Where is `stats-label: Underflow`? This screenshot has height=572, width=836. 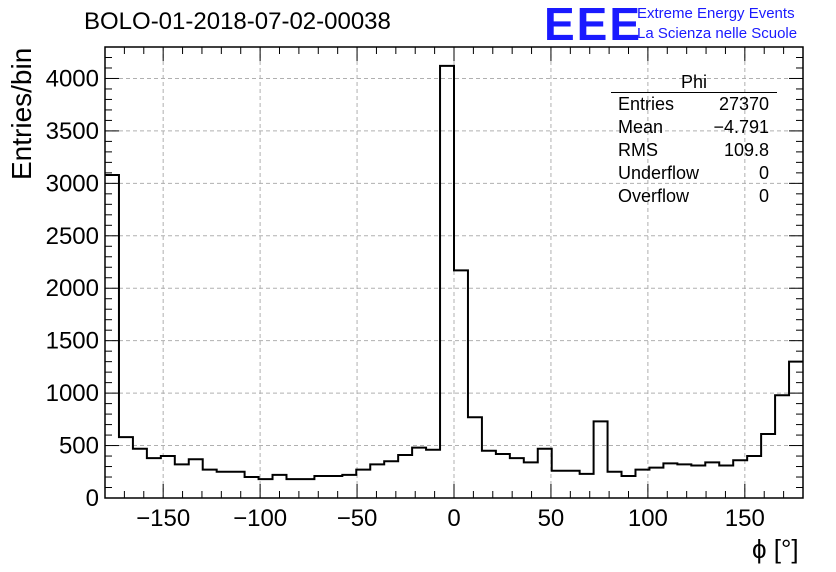
stats-label: Underflow is located at coordinates (659, 173).